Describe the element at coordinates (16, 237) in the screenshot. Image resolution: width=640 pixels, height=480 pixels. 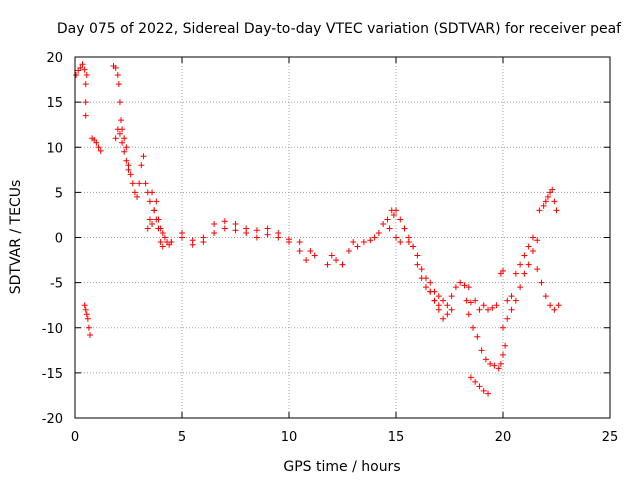
I see `y-axis-label: SDTVAR / TECUs` at that location.